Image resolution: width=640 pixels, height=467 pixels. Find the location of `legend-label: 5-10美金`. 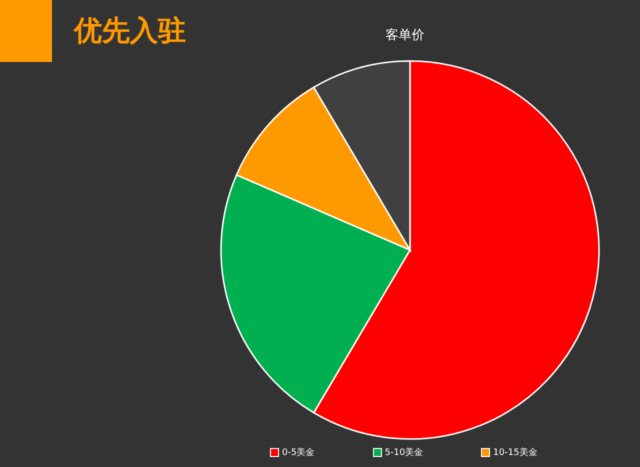

legend-label: 5-10美金 is located at coordinates (404, 452).